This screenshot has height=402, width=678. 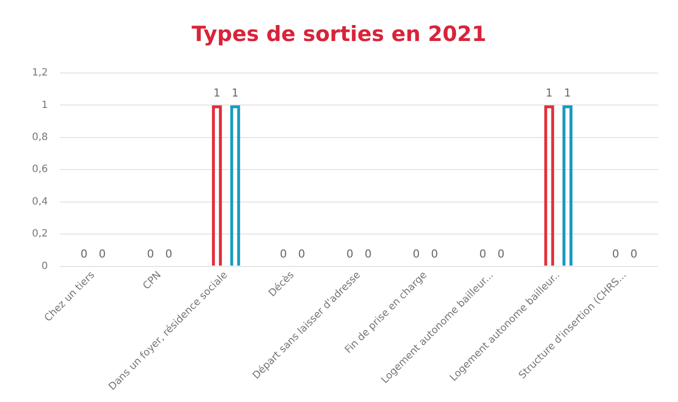 What do you see at coordinates (40, 234) in the screenshot?
I see `y-tick-label: 0,2` at bounding box center [40, 234].